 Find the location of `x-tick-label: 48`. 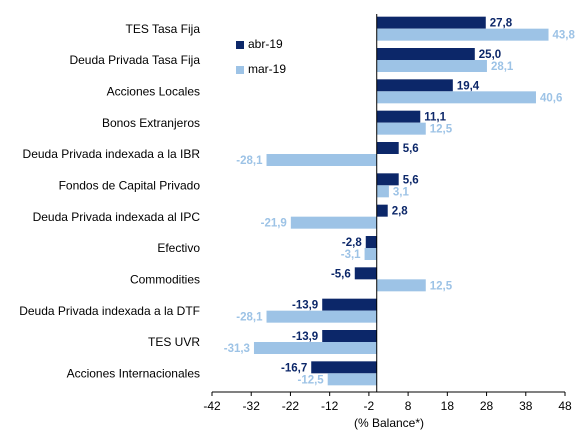

x-tick-label: 48 is located at coordinates (565, 406).